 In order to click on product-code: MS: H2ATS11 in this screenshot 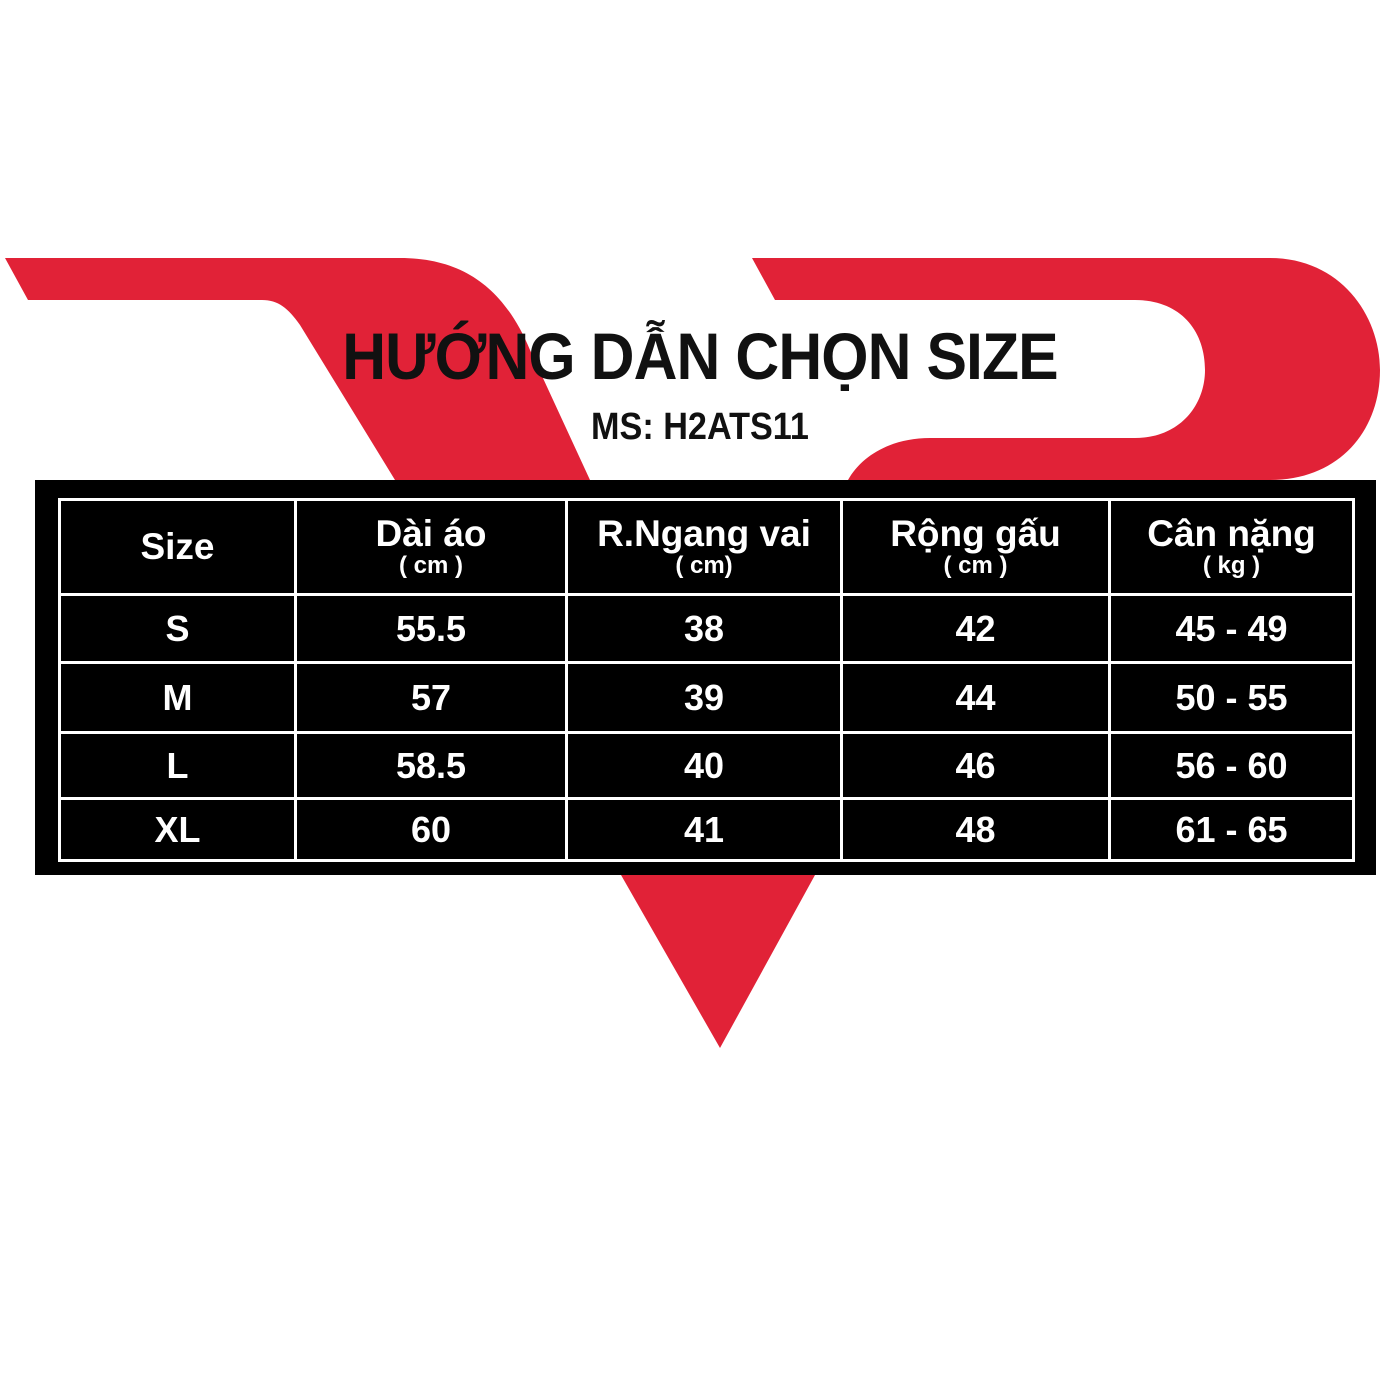, I will do `click(700, 427)`.